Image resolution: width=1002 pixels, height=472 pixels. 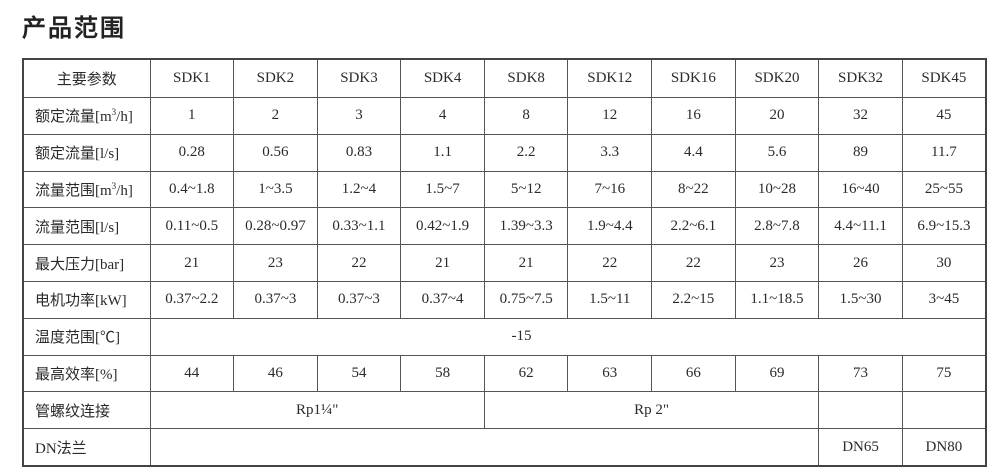 I want to click on value-cell: 0.56, so click(x=275, y=152).